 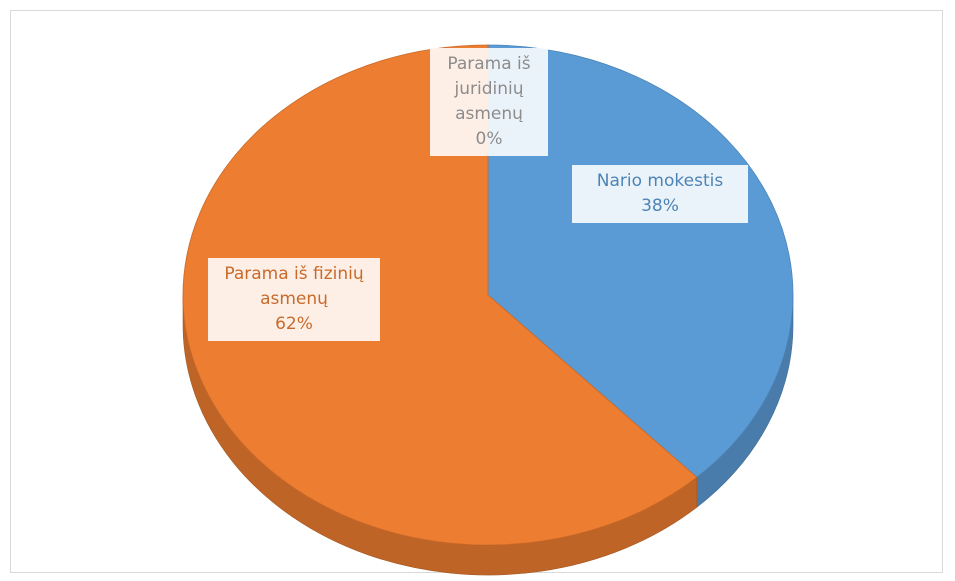 I want to click on data-label: Parama iš juridinių asmenų 0%, so click(x=489, y=102).